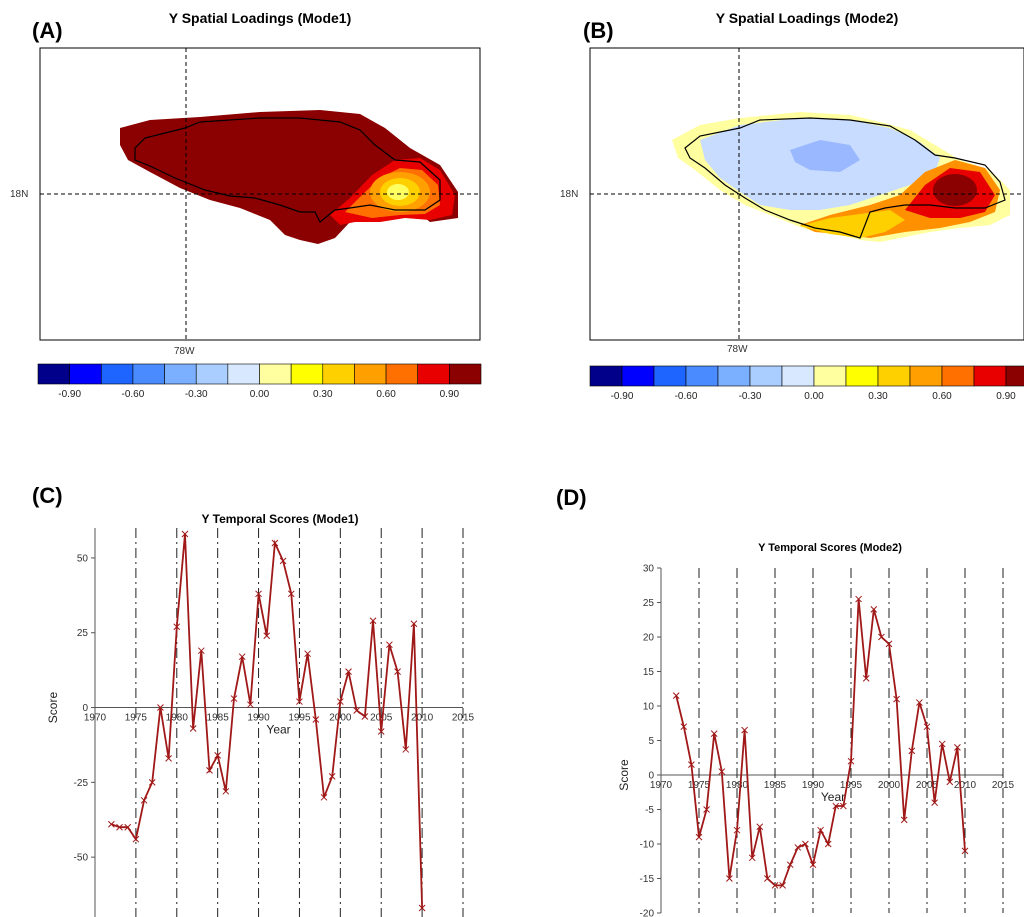 The width and height of the screenshot is (1024, 917). What do you see at coordinates (661, 785) in the screenshot?
I see `x-tick-label: 1970` at bounding box center [661, 785].